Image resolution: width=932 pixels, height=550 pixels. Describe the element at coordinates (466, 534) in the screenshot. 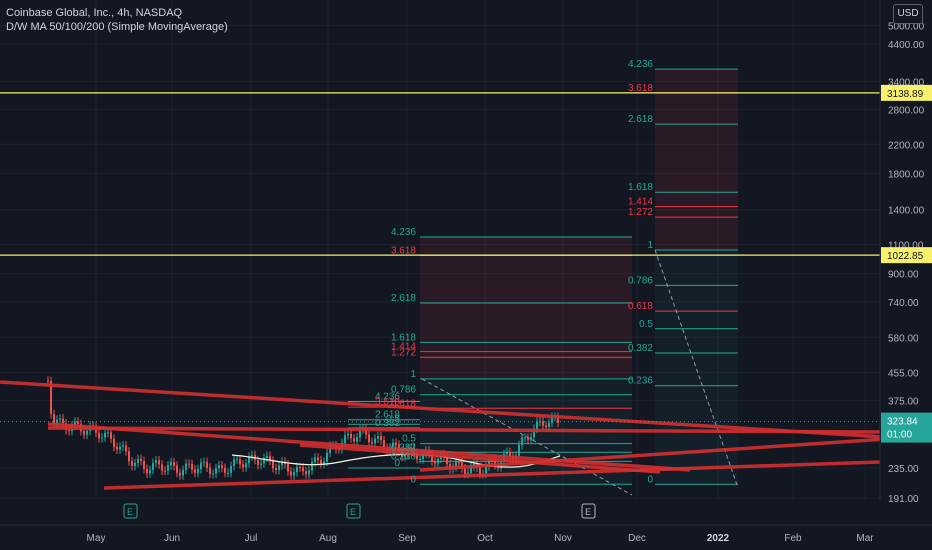

I see `time-axis: May Jun Jul Aug Sep Oct Nov Dec 2022 Feb Mar` at that location.